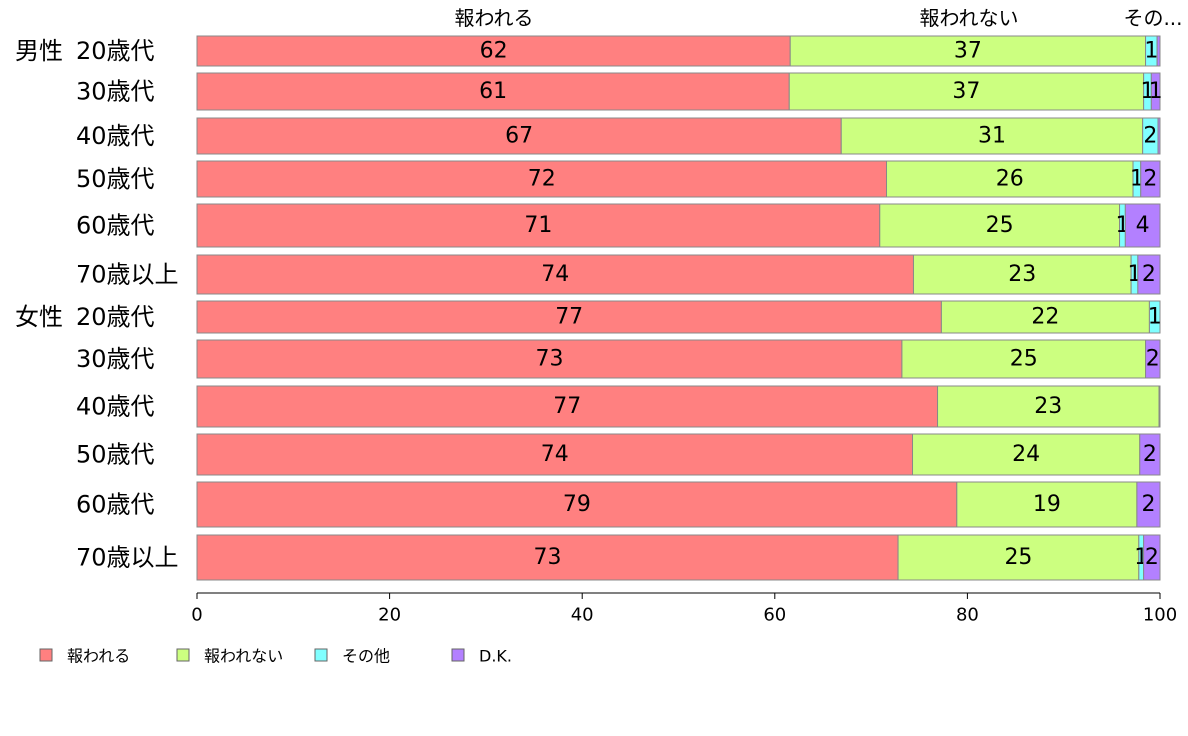 The width and height of the screenshot is (1188, 736). Describe the element at coordinates (196, 615) in the screenshot. I see `x-tick-label: 0` at that location.